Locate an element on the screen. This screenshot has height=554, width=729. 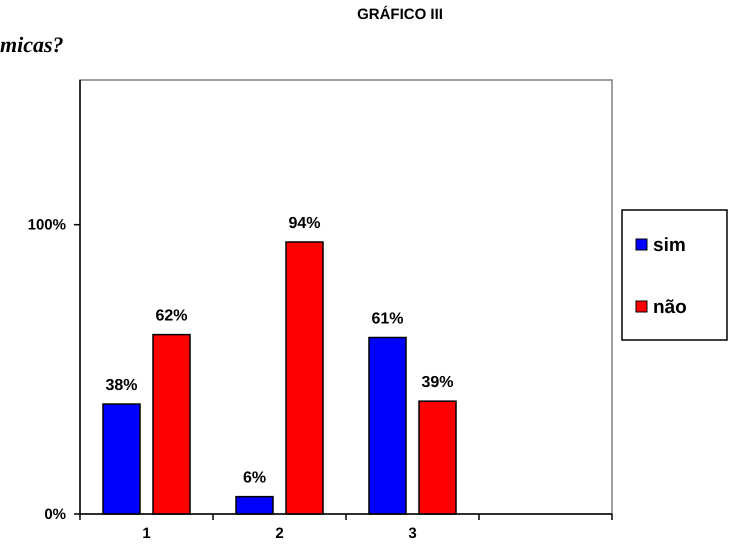
data-label: 39% is located at coordinates (437, 383).